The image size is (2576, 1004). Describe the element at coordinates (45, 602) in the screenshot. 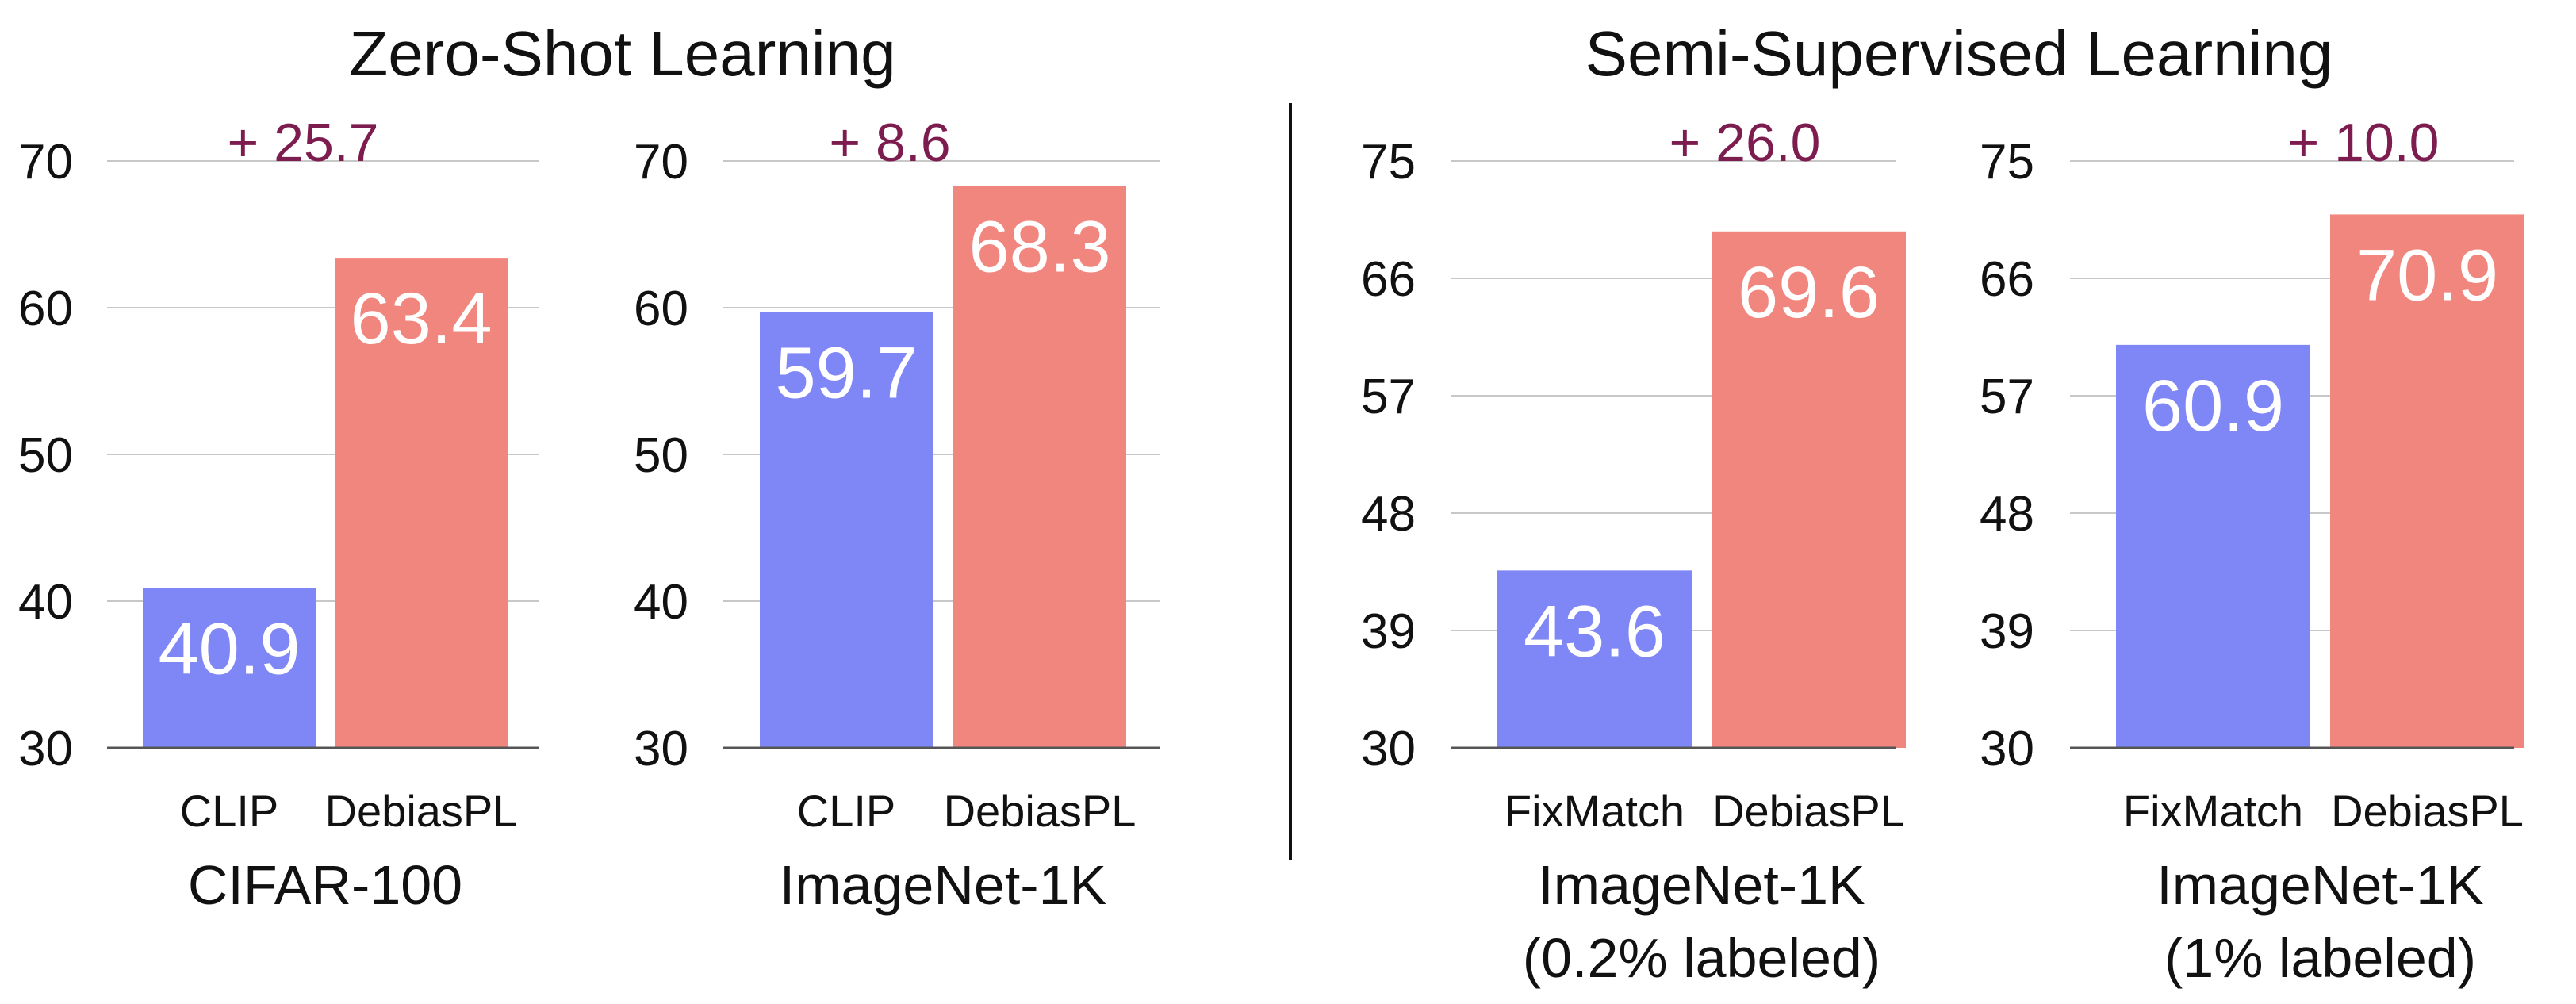

I see `y-tick-label-0-1: 40` at that location.